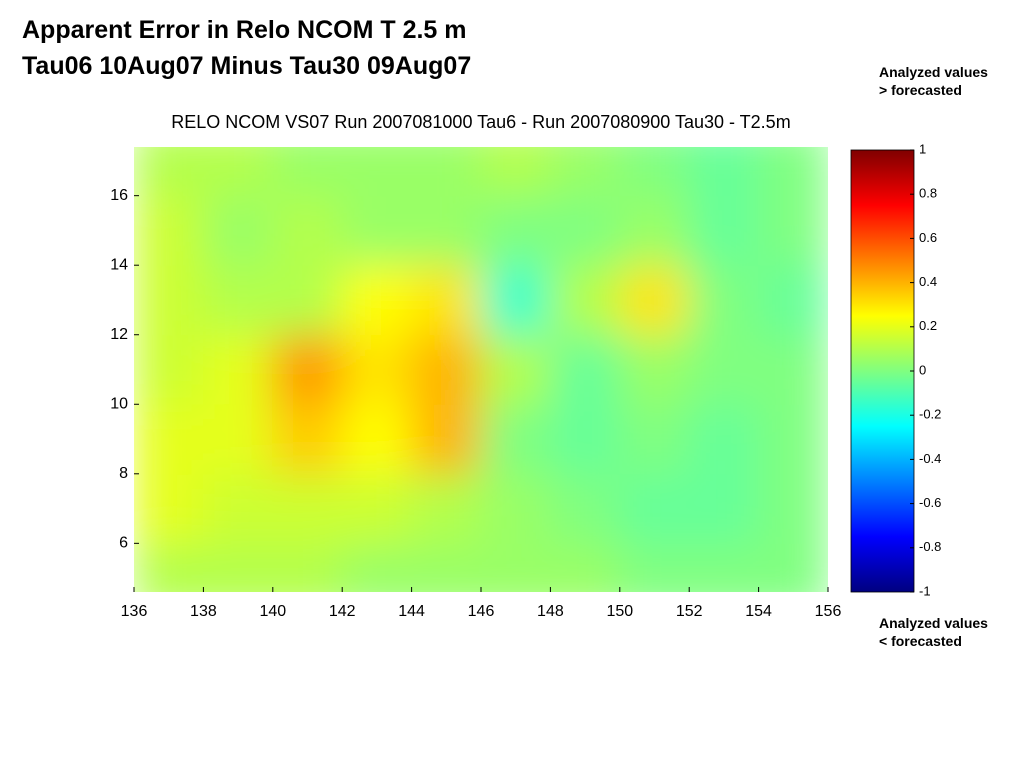 The height and width of the screenshot is (768, 1024). I want to click on y-tick-label: 14, so click(119, 264).